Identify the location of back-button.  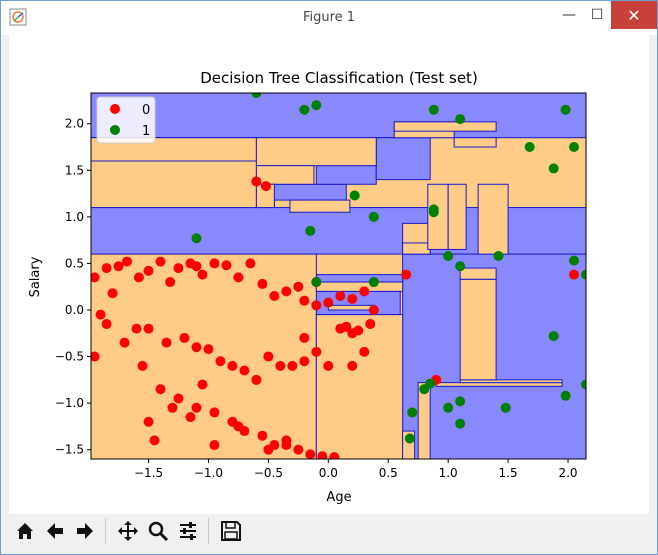
(55, 531).